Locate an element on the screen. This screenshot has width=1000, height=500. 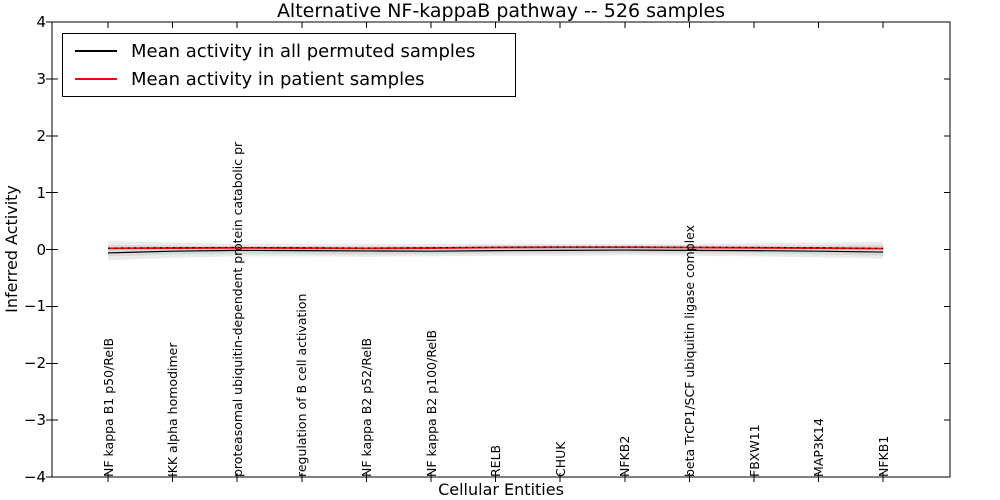
legend-label-permuted: Mean activity in all permuted samples is located at coordinates (303, 51).